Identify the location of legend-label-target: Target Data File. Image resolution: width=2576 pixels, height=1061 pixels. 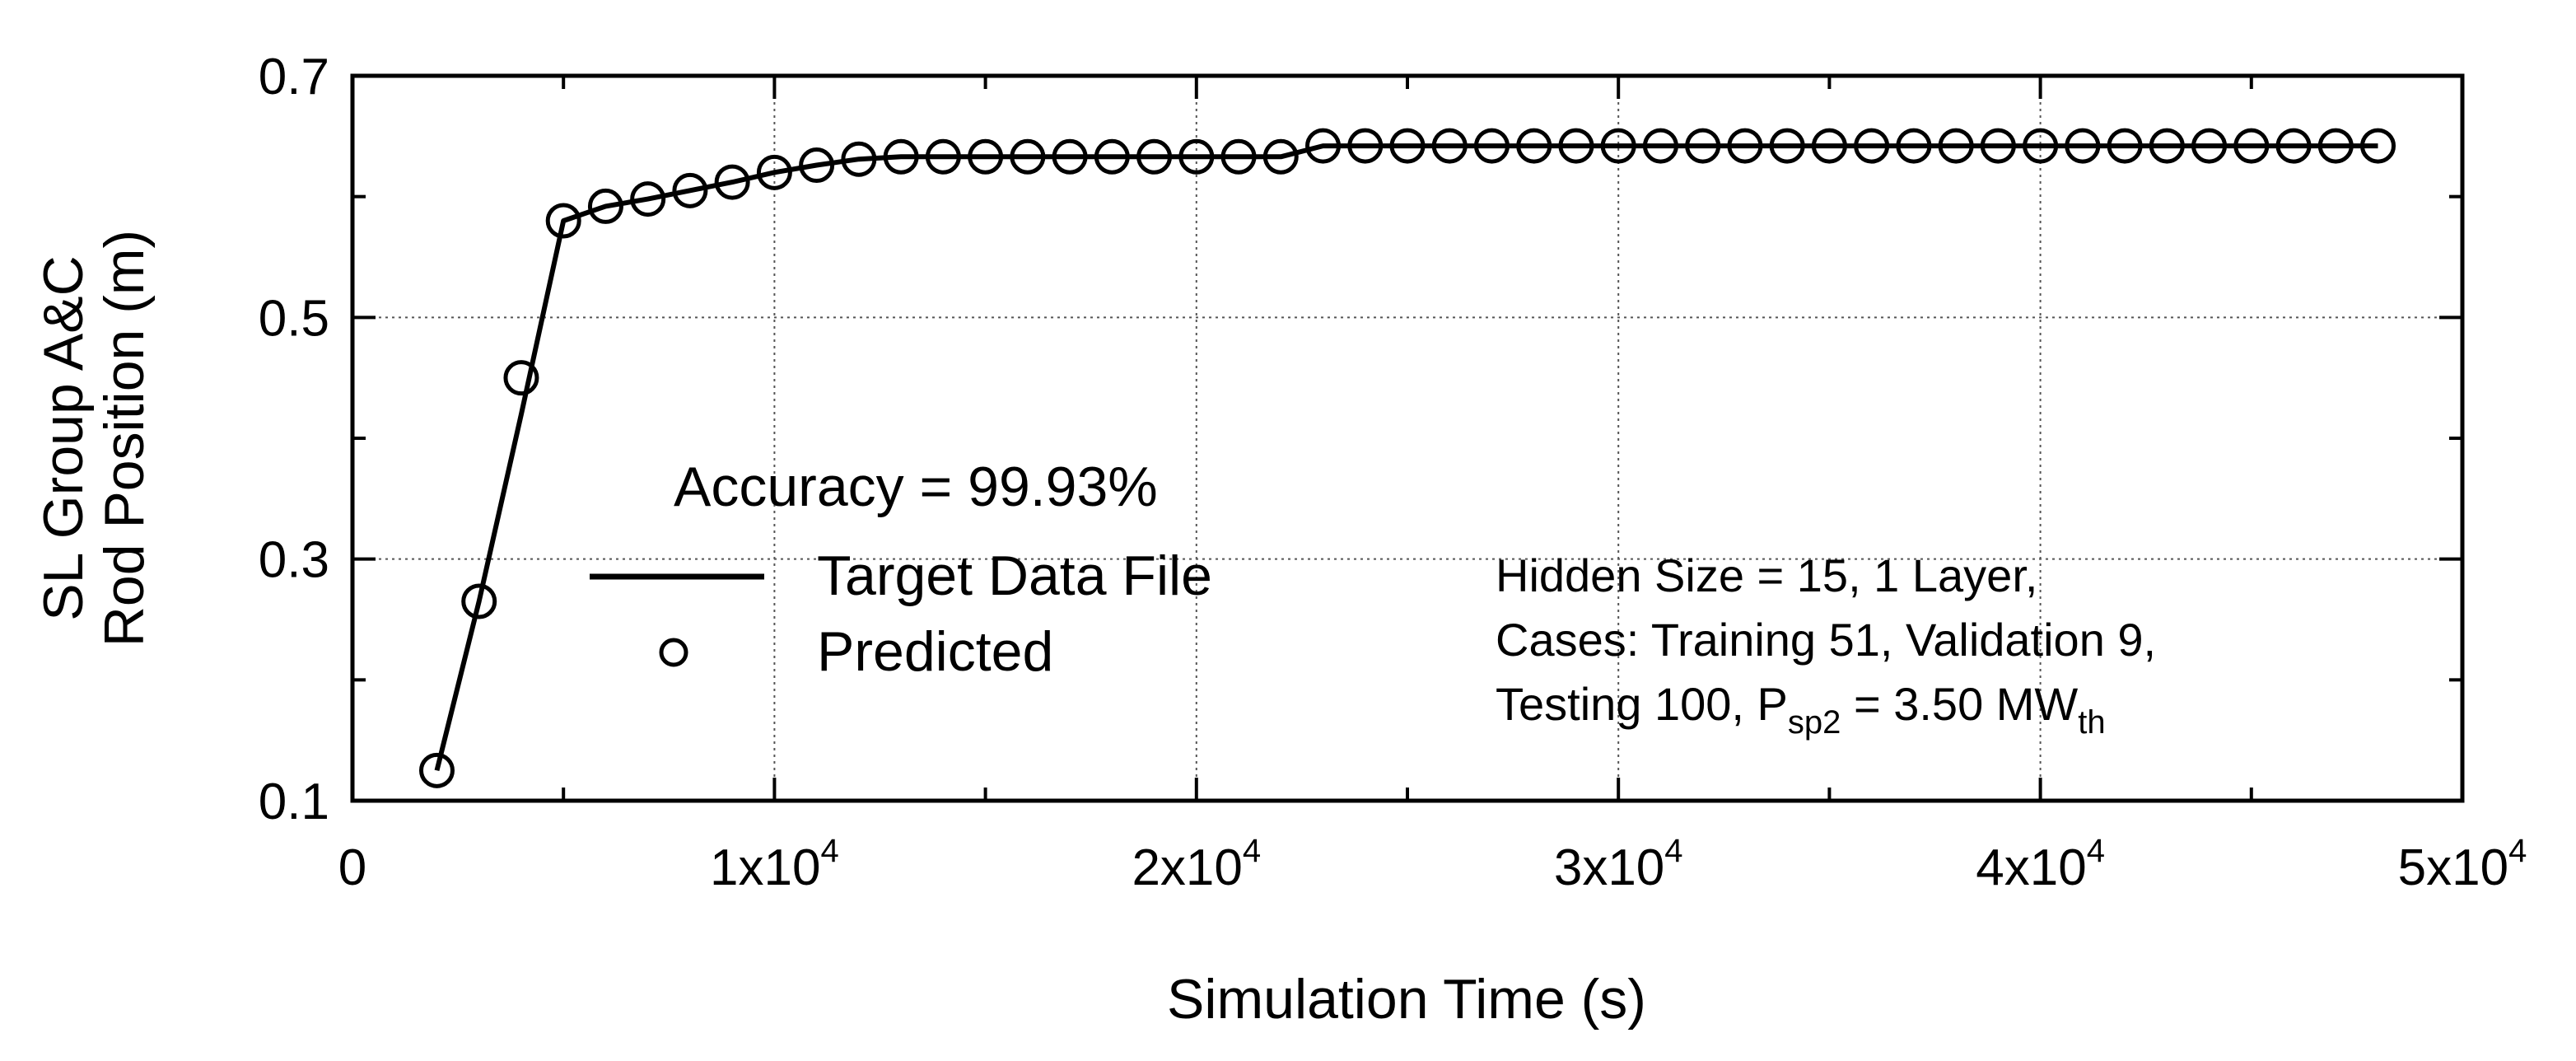
(1014, 576).